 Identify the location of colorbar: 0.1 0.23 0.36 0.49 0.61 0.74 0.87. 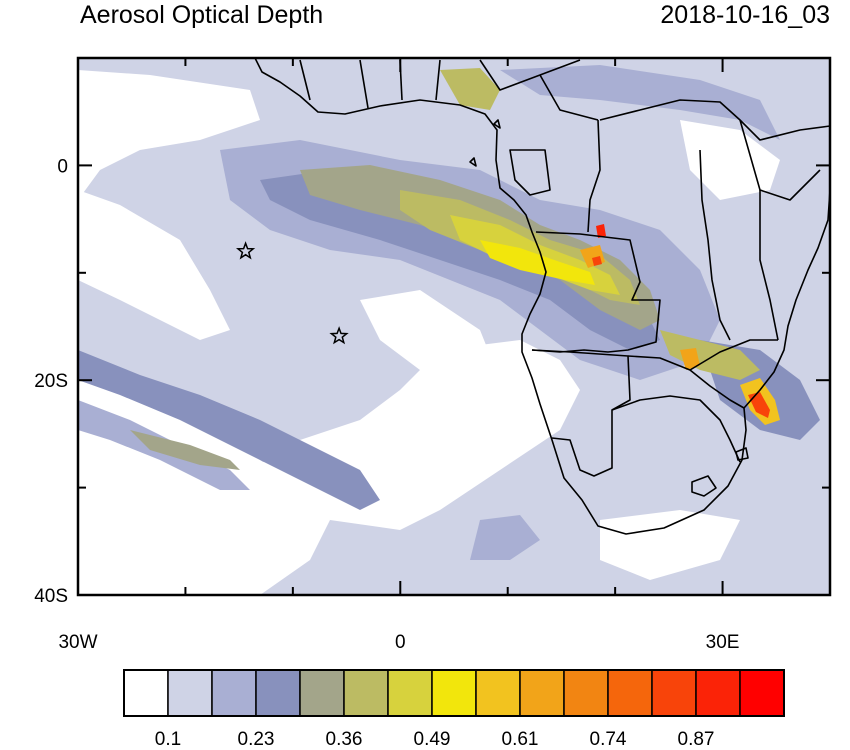
(454, 709).